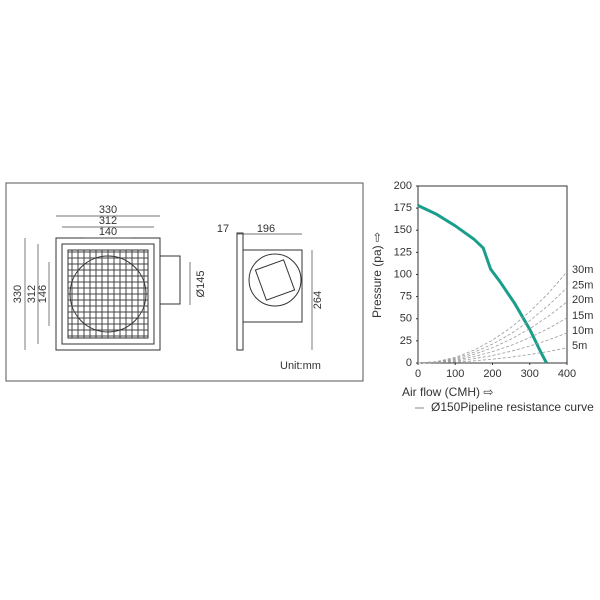 The width and height of the screenshot is (600, 600). Describe the element at coordinates (567, 374) in the screenshot. I see `x-tick-label: 400` at that location.